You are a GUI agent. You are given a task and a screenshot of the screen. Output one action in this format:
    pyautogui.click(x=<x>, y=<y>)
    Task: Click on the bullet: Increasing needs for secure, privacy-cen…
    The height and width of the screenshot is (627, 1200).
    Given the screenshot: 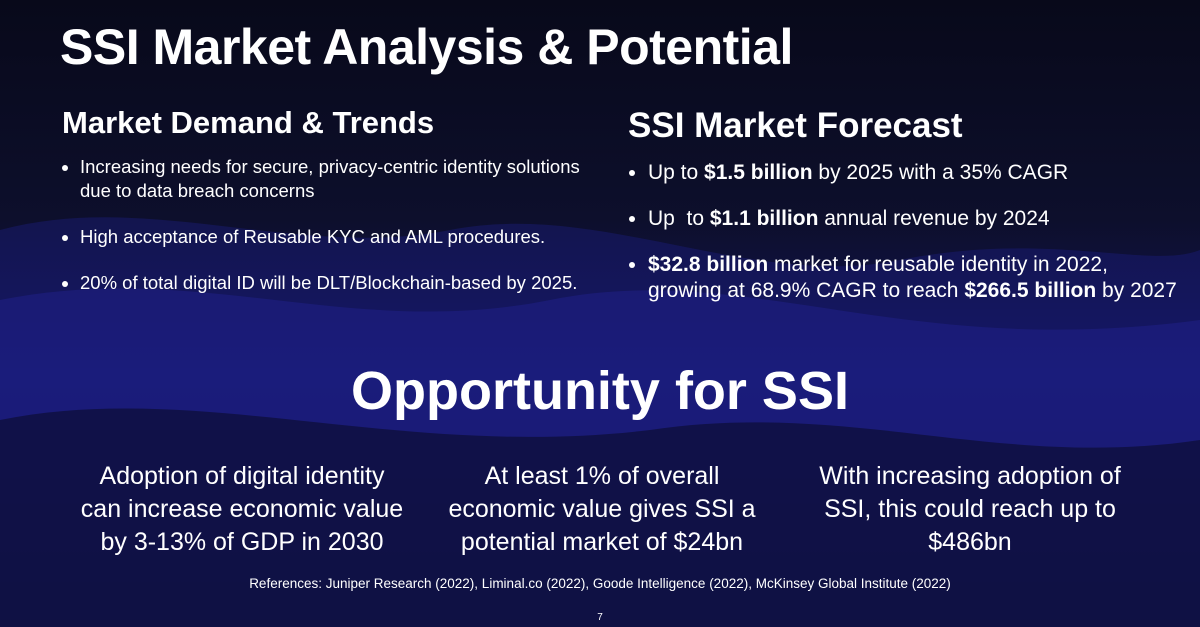 What is the action you would take?
    pyautogui.click(x=340, y=179)
    